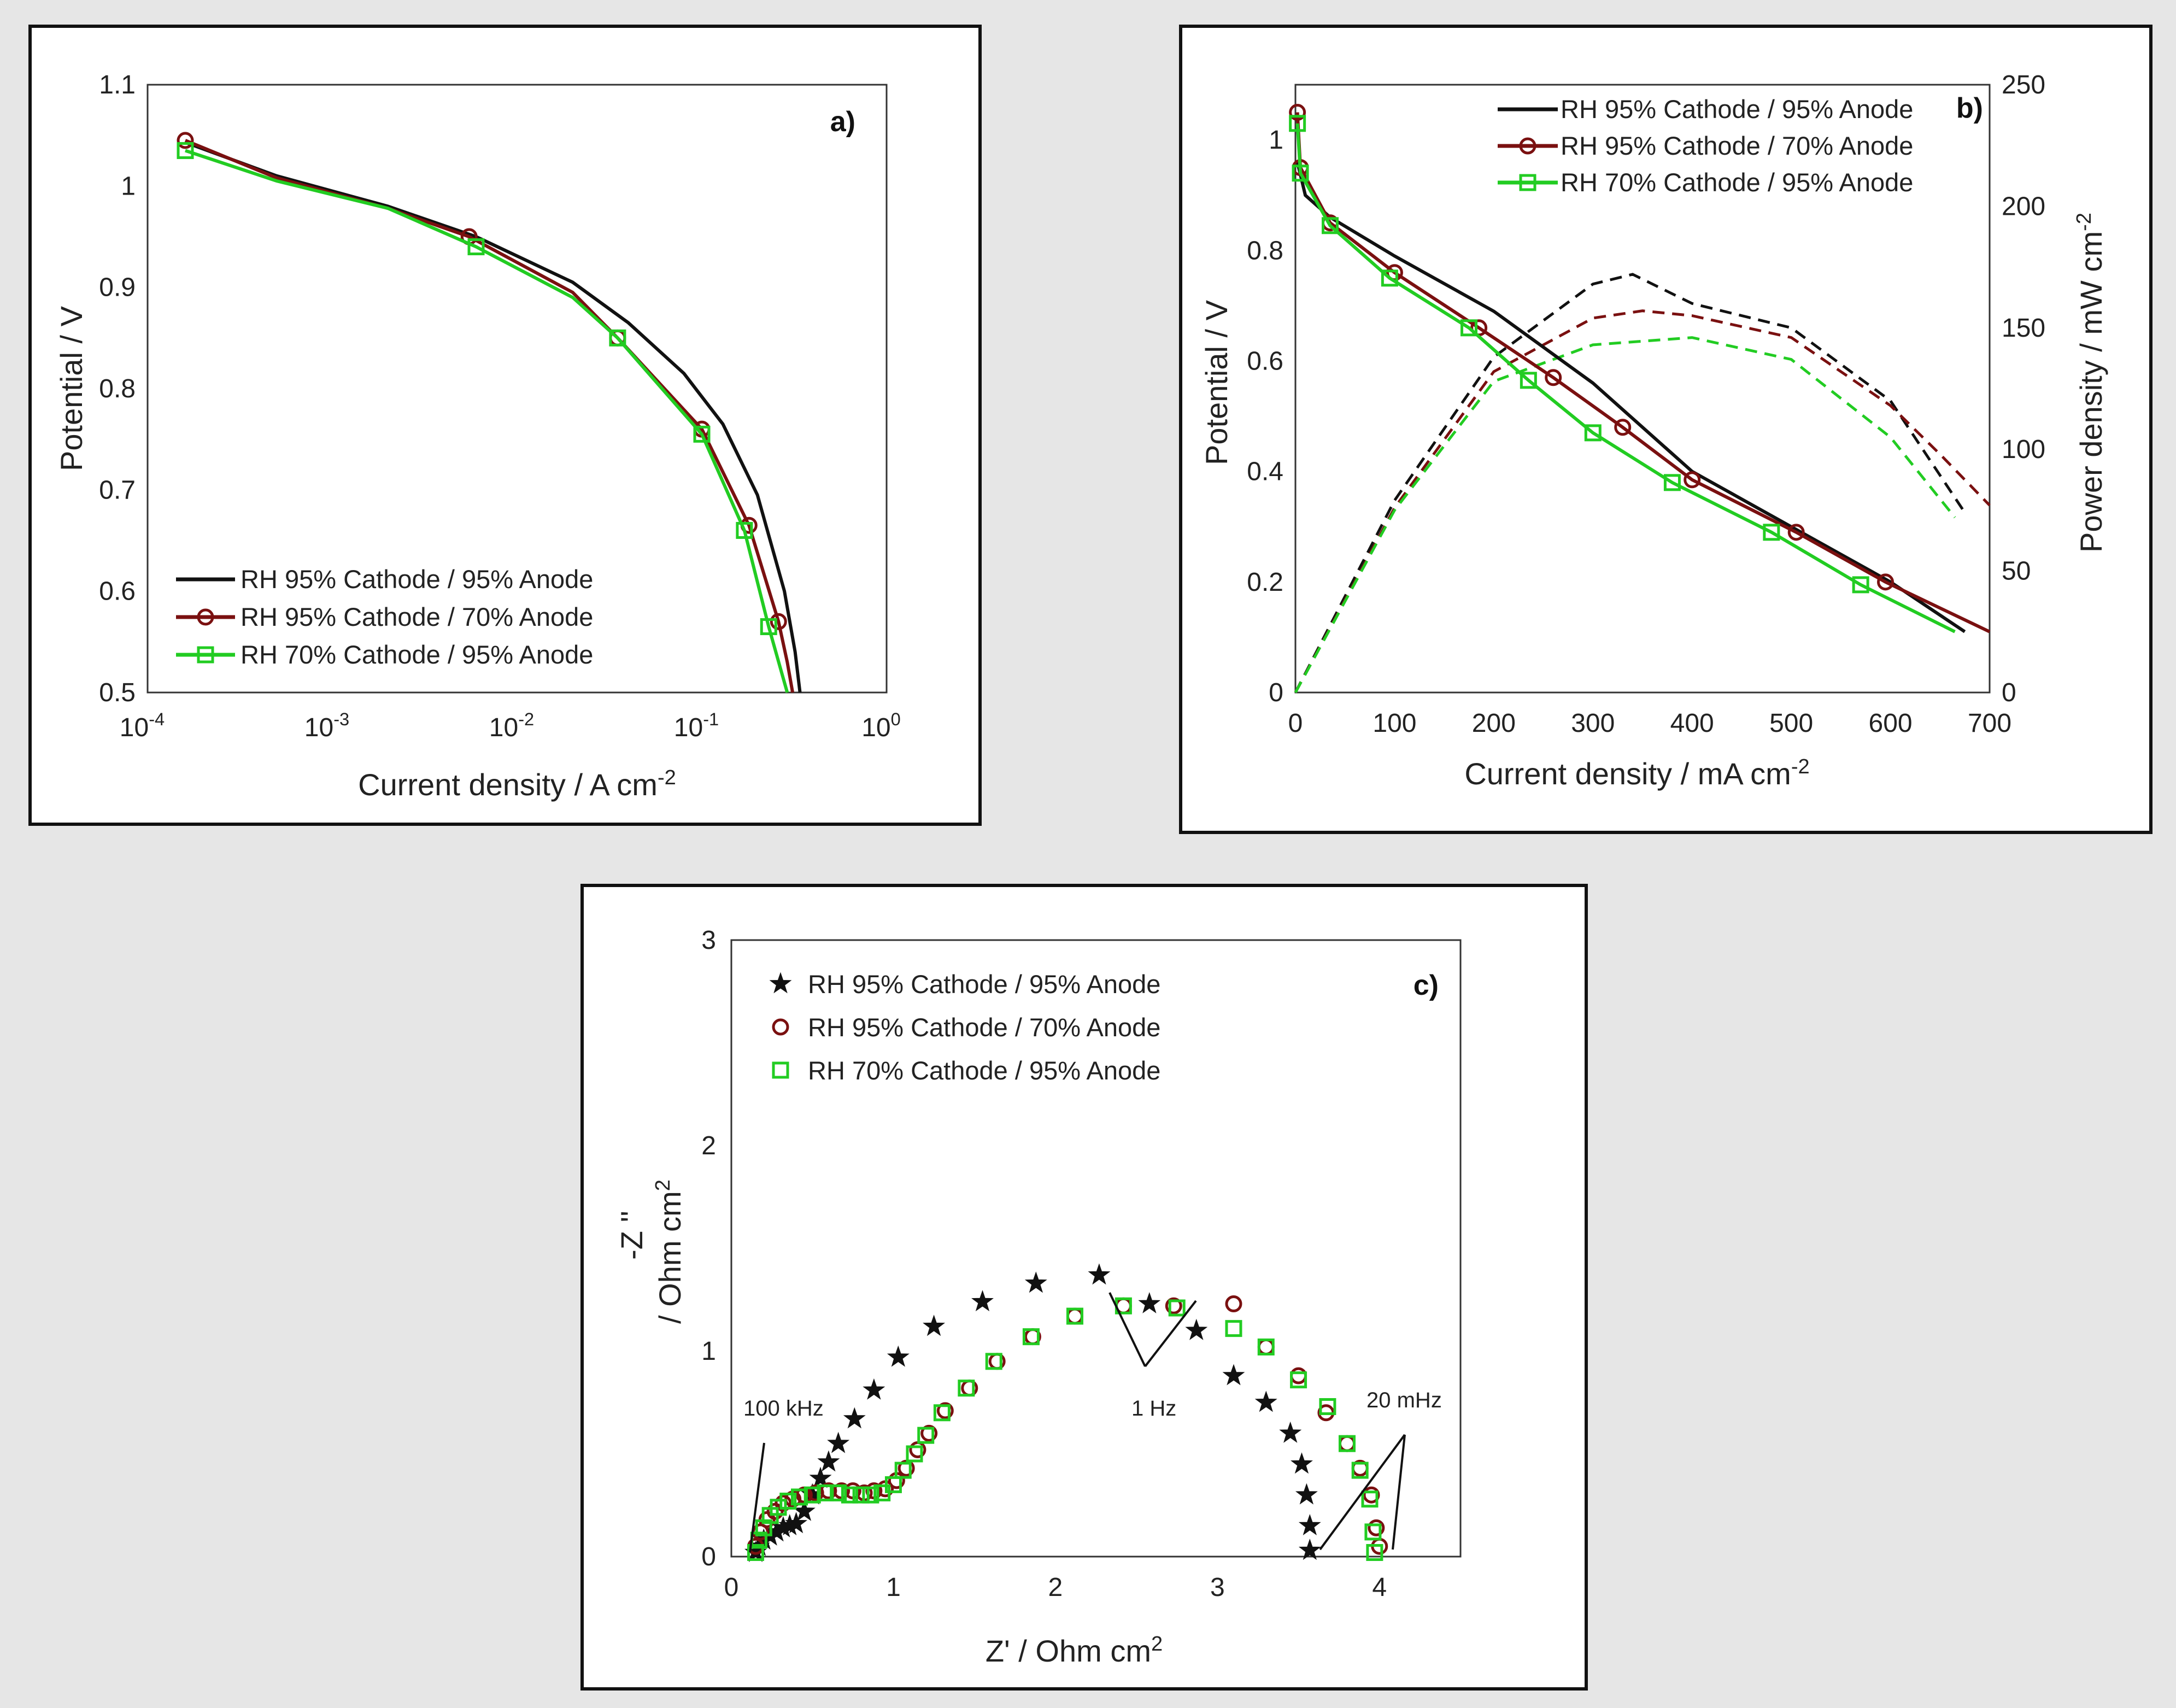 This screenshot has height=1708, width=2176. What do you see at coordinates (2016, 571) in the screenshot?
I see `y-right-tick-label: 50` at bounding box center [2016, 571].